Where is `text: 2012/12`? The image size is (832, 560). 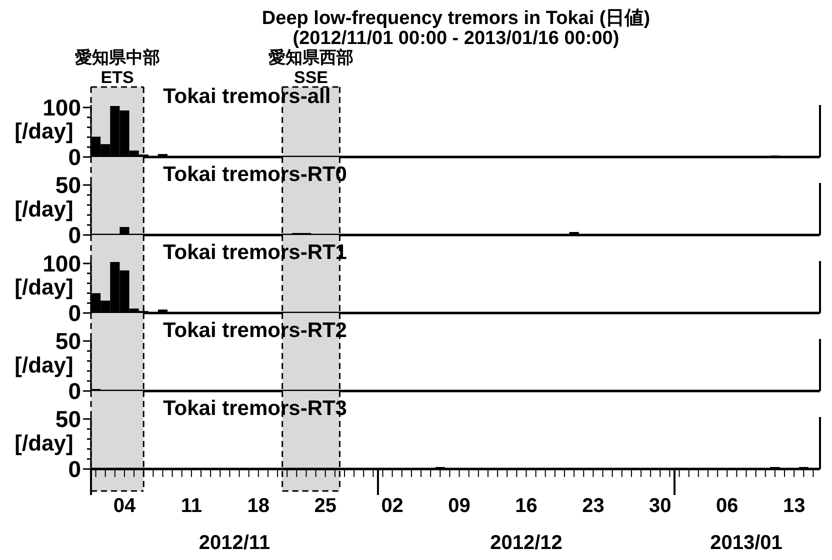 text: 2012/12 is located at coordinates (526, 543).